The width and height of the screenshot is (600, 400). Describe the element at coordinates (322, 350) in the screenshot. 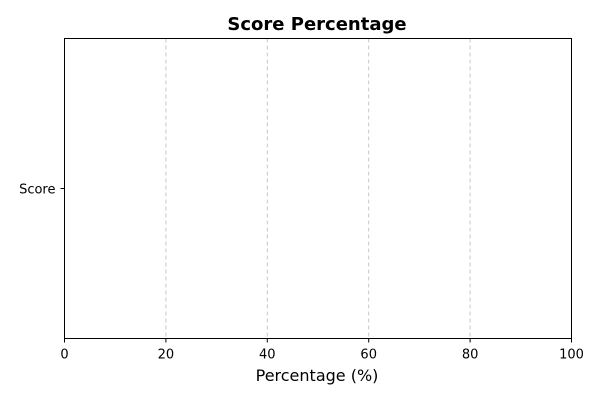

I see `x-axis-ticks: 0 20 40 60 80 100` at that location.